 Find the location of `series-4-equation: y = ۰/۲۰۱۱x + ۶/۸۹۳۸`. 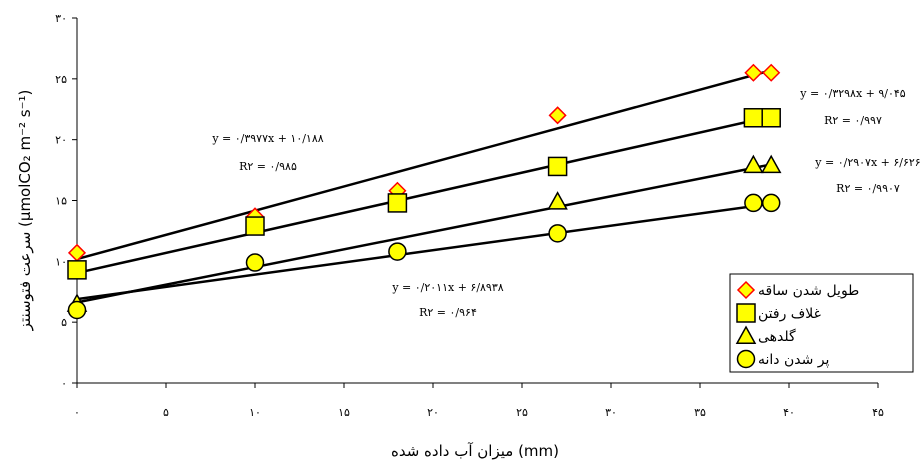

series-4-equation: y = ۰/۲۰۱۱x + ۶/۸۹۳۸ is located at coordinates (447, 287).